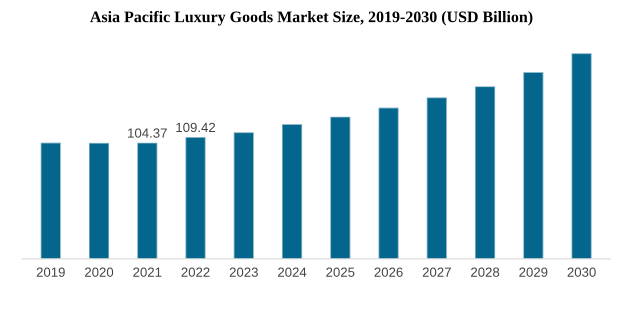  I want to click on x-tick-label: 2029, so click(533, 272).